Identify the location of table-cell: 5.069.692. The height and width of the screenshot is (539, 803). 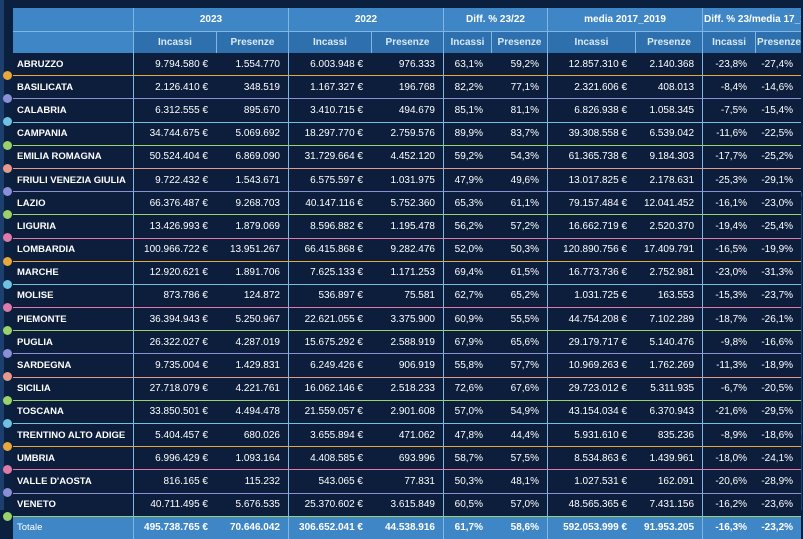
(252, 134).